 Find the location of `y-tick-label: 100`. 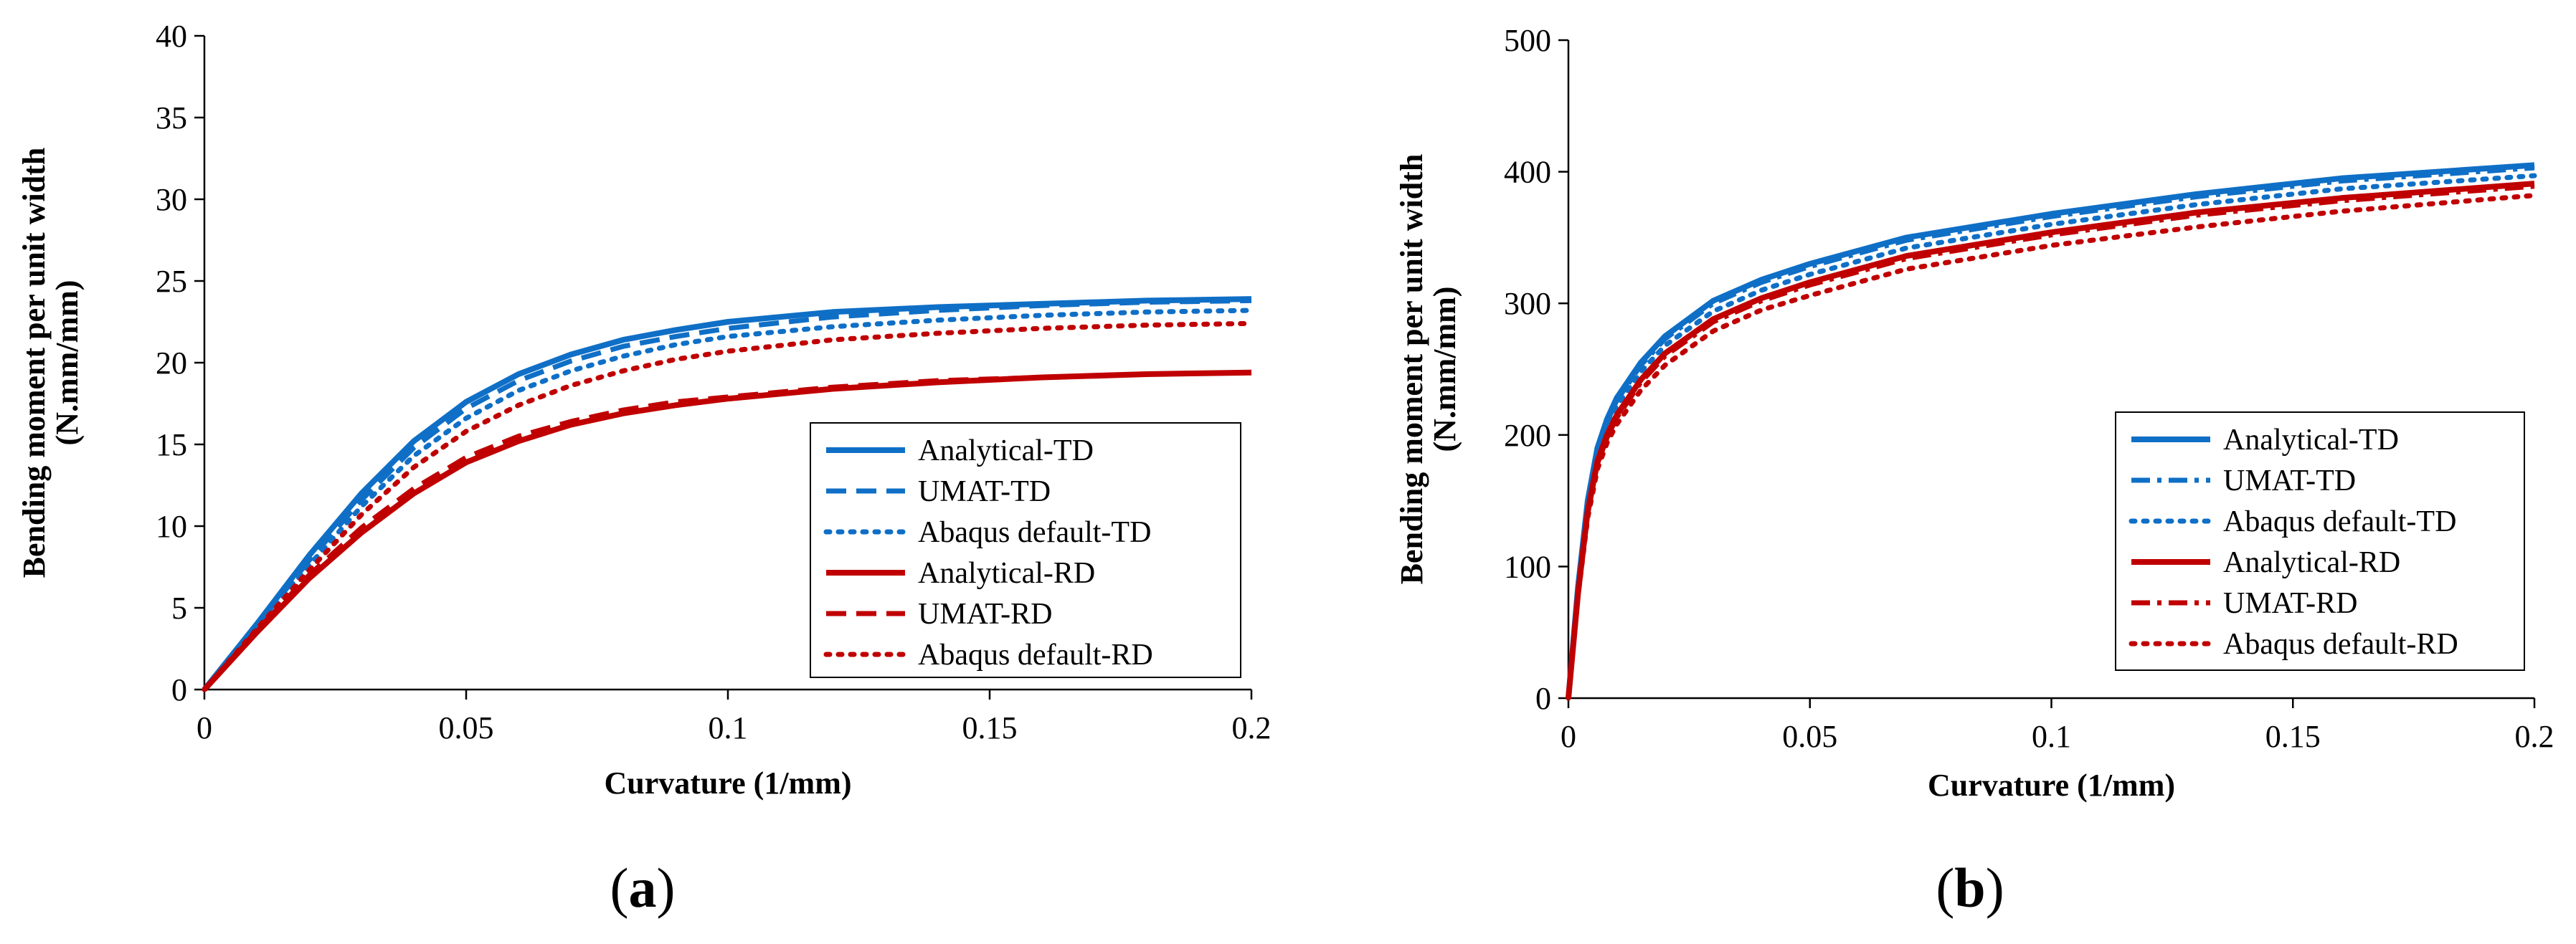

y-tick-label: 100 is located at coordinates (1527, 566).